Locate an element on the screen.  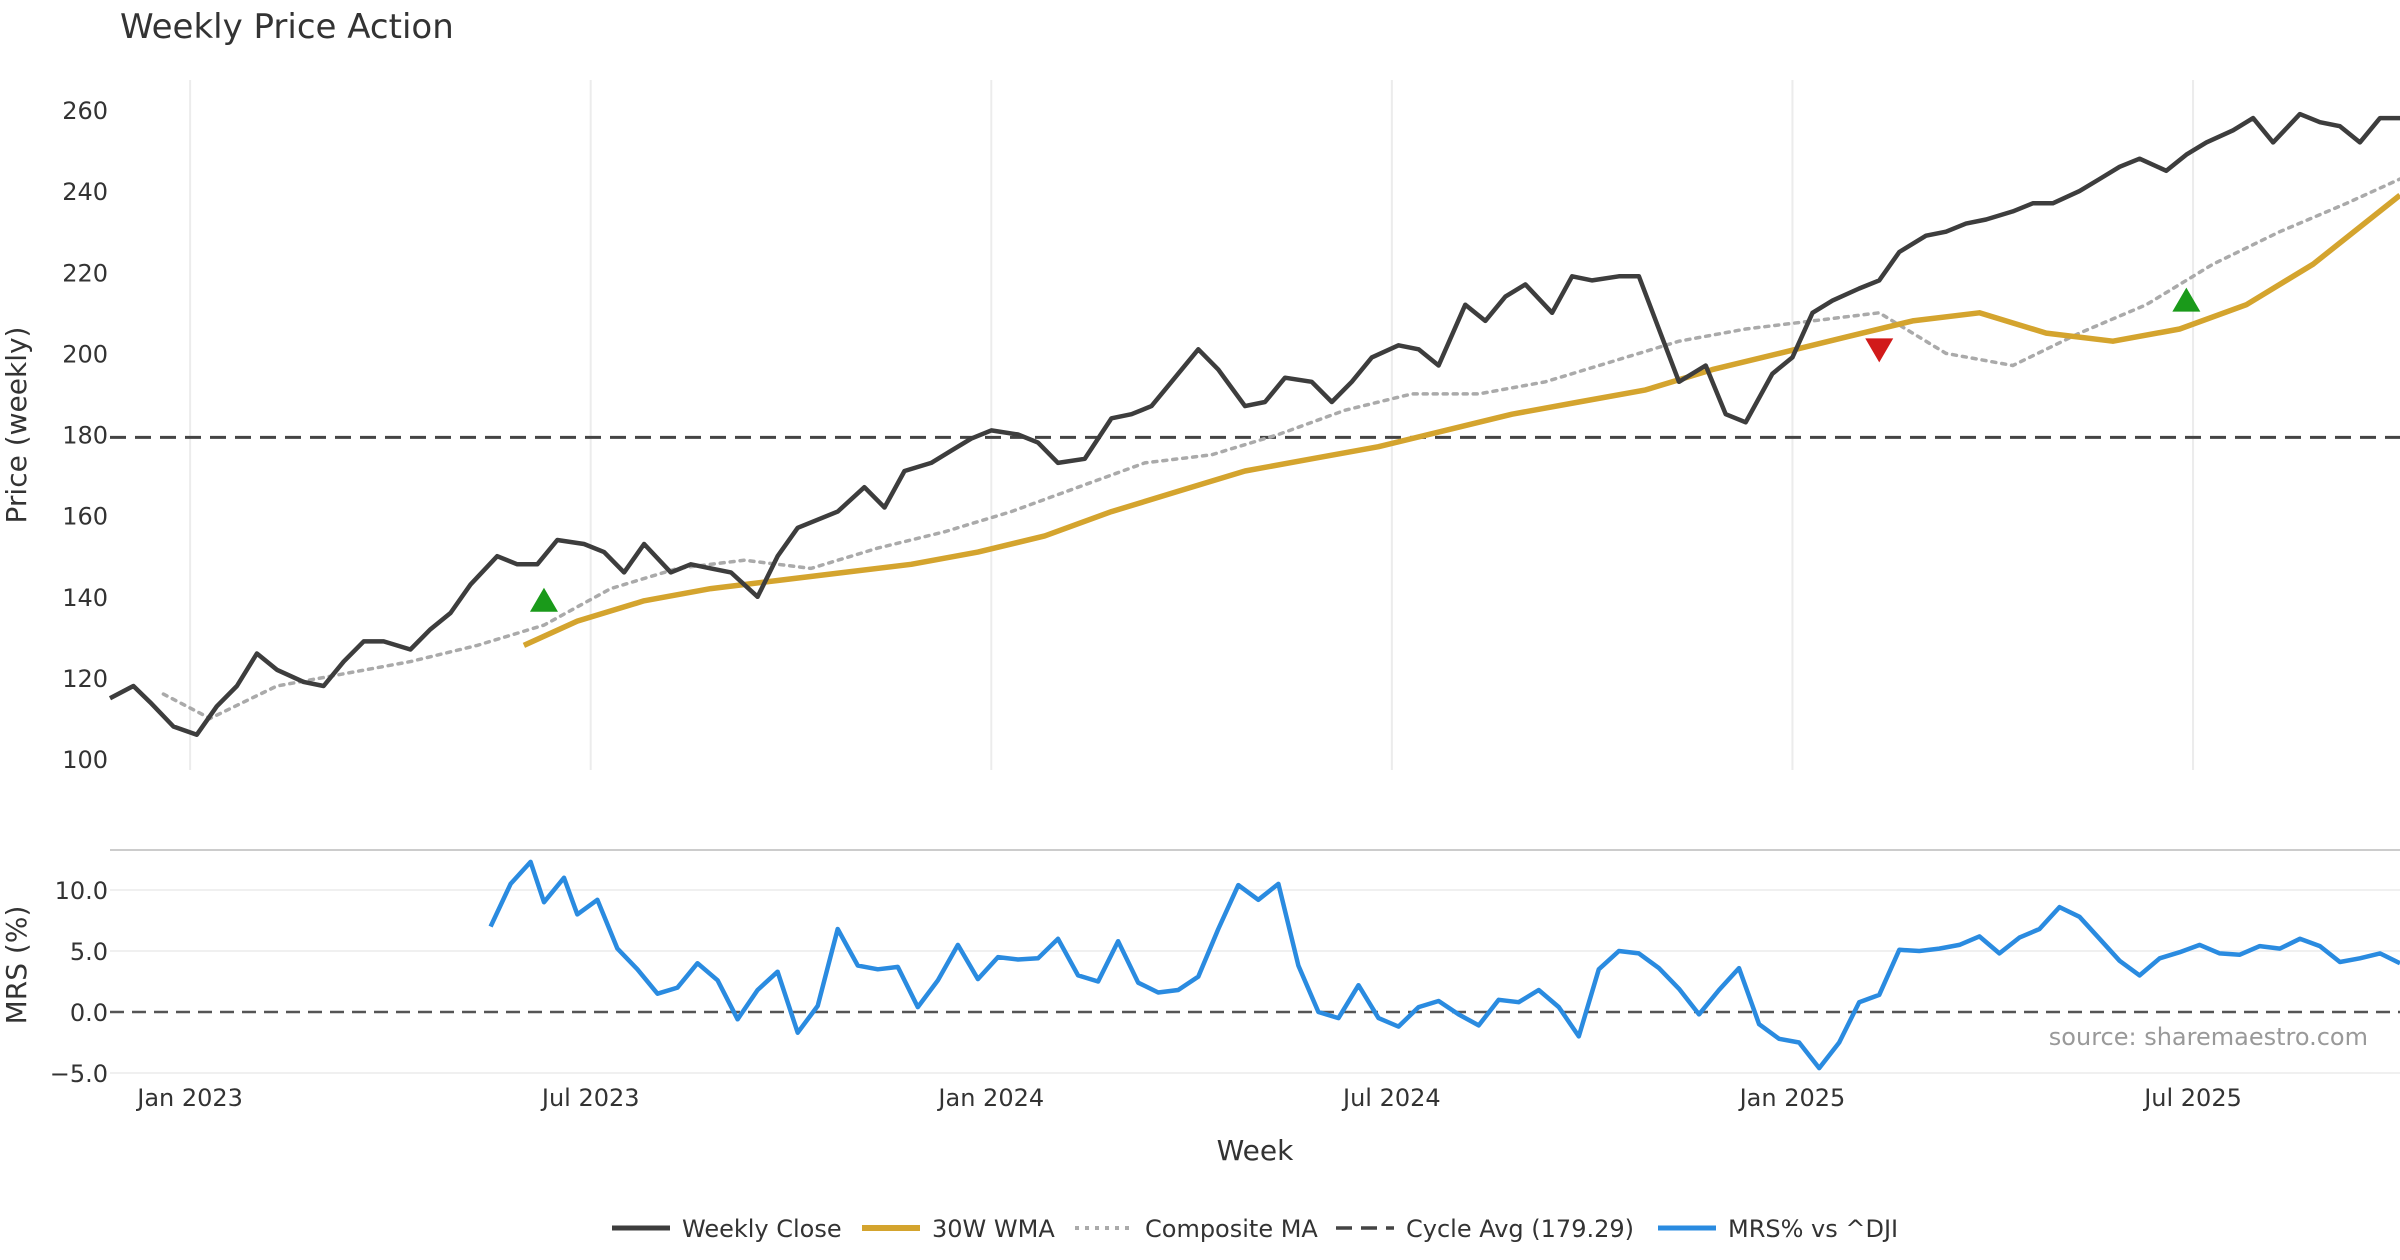
y-tick-label: 120 is located at coordinates (85, 679).